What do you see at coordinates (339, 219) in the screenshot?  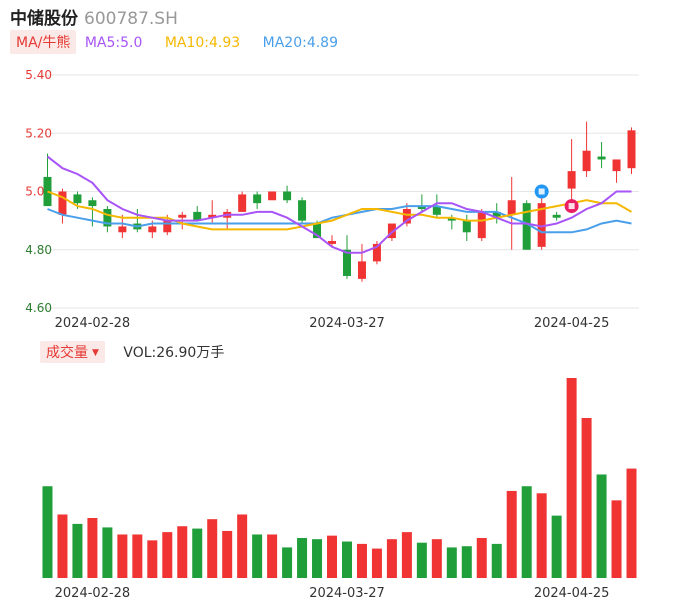 I see `ma20-line` at bounding box center [339, 219].